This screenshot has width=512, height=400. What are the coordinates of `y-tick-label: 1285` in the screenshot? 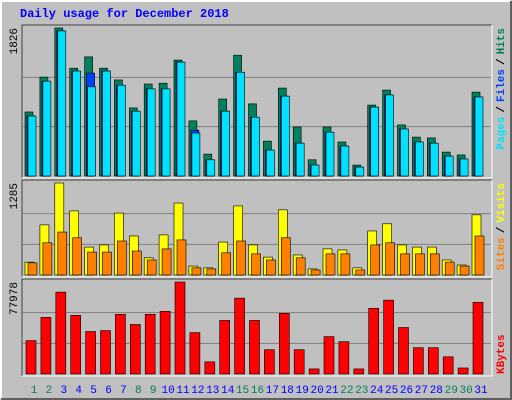 It's located at (15, 196).